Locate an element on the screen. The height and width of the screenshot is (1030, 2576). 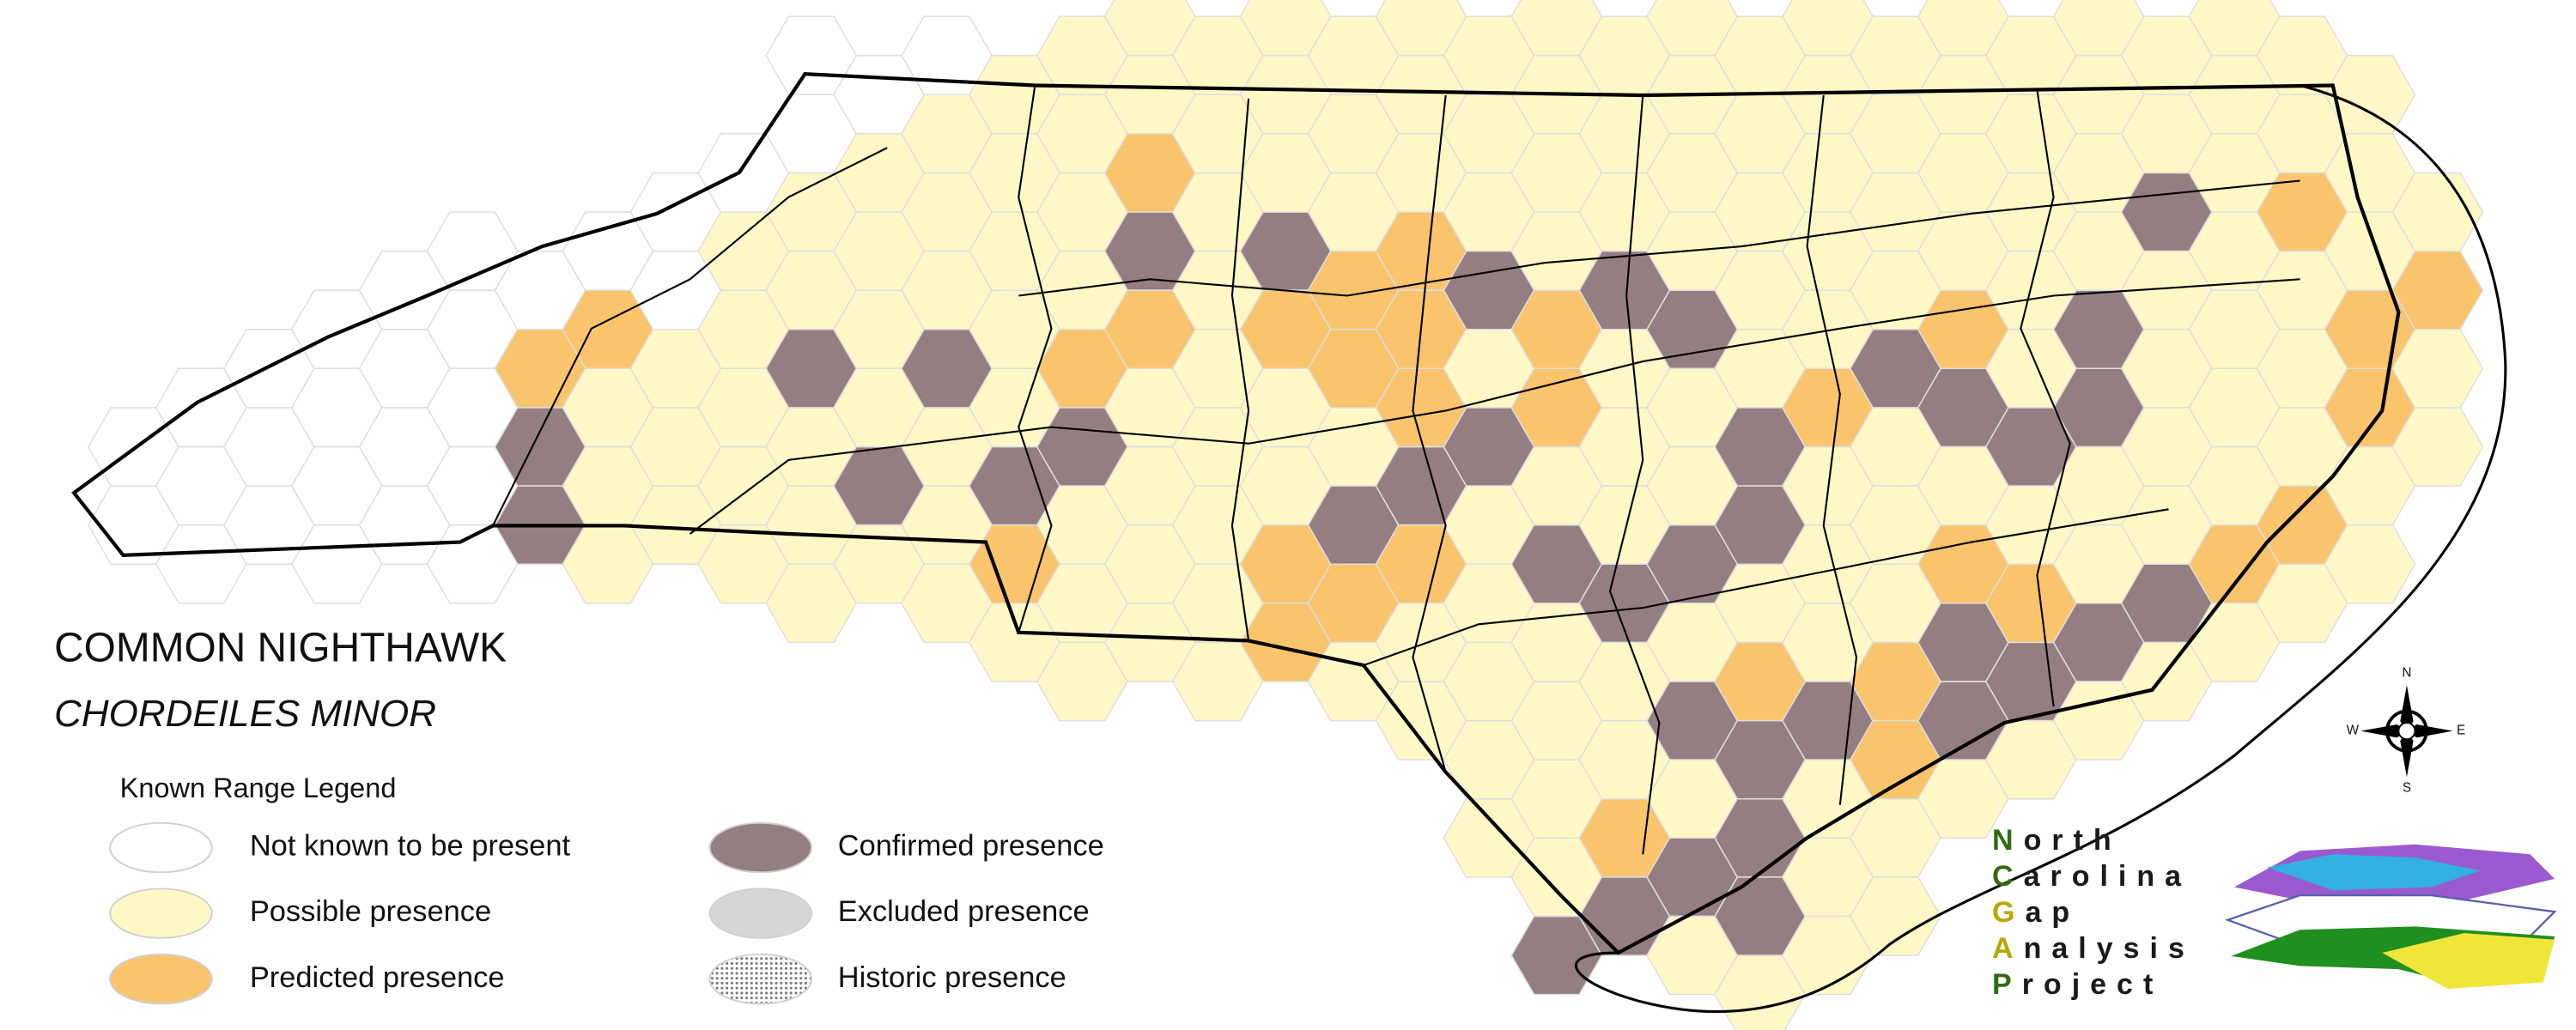
subtitle: CHORDEILES MINOR is located at coordinates (245, 714).